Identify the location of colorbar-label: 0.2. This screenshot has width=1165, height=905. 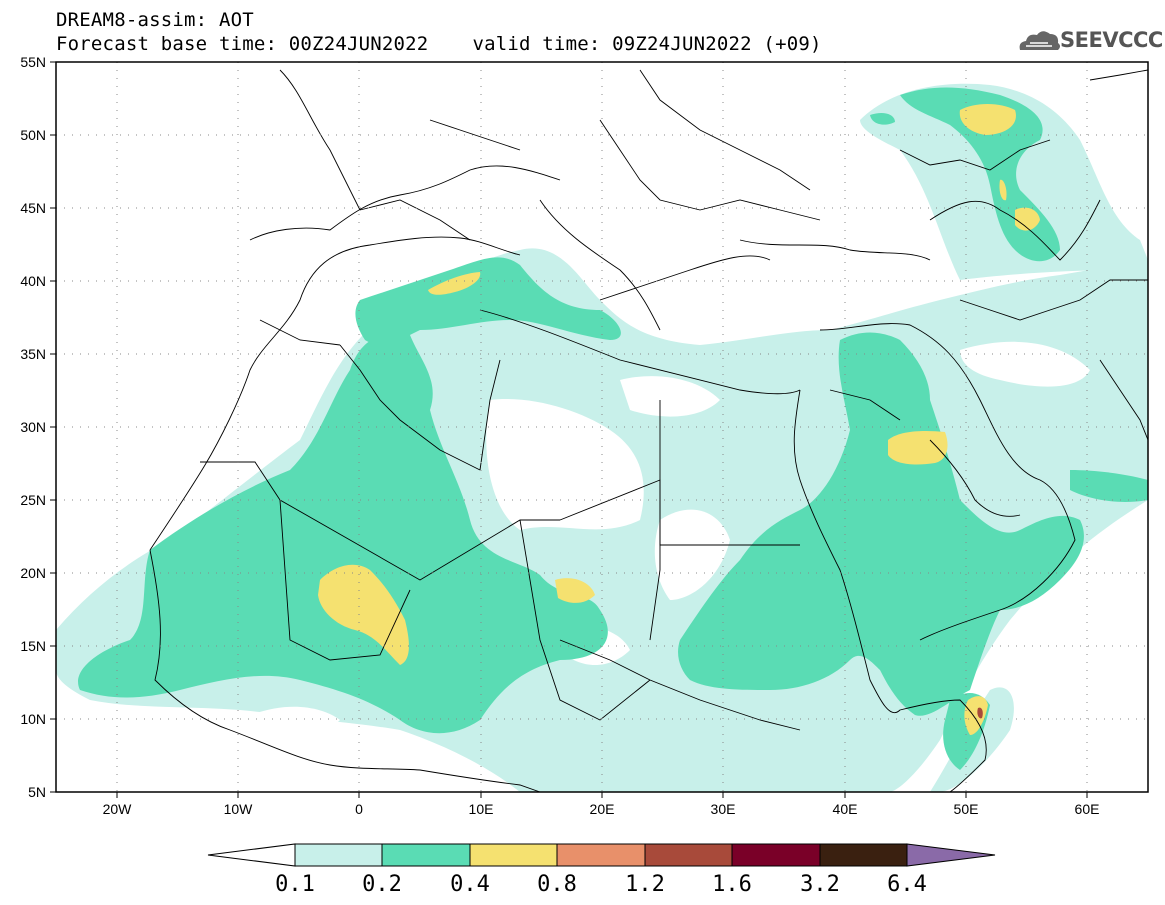
(382, 884).